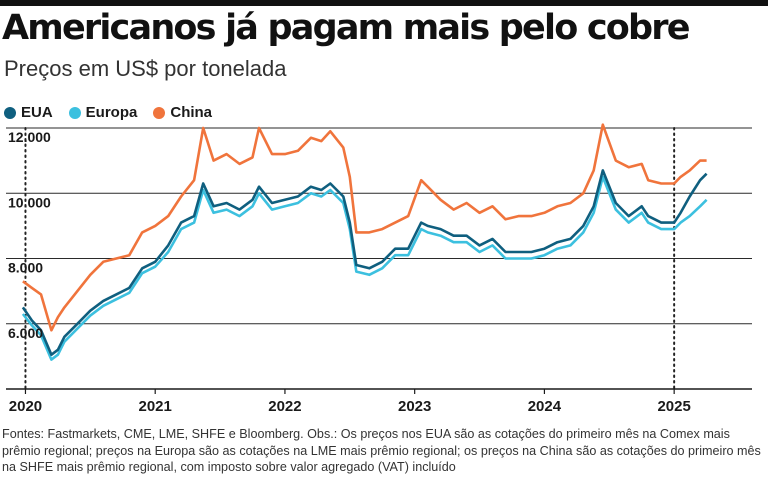 The image size is (768, 479). What do you see at coordinates (25, 406) in the screenshot?
I see `x-tick-label: 2020` at bounding box center [25, 406].